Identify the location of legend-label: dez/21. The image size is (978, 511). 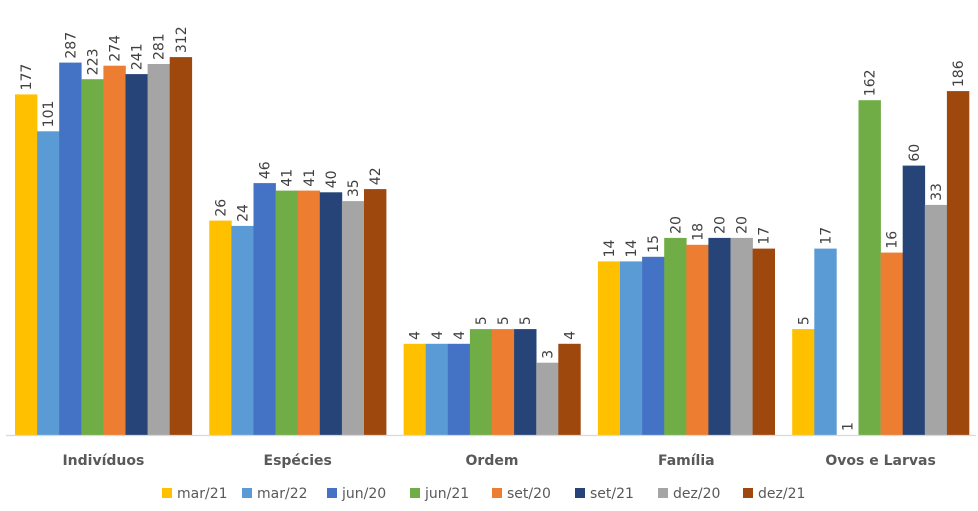
(781, 494).